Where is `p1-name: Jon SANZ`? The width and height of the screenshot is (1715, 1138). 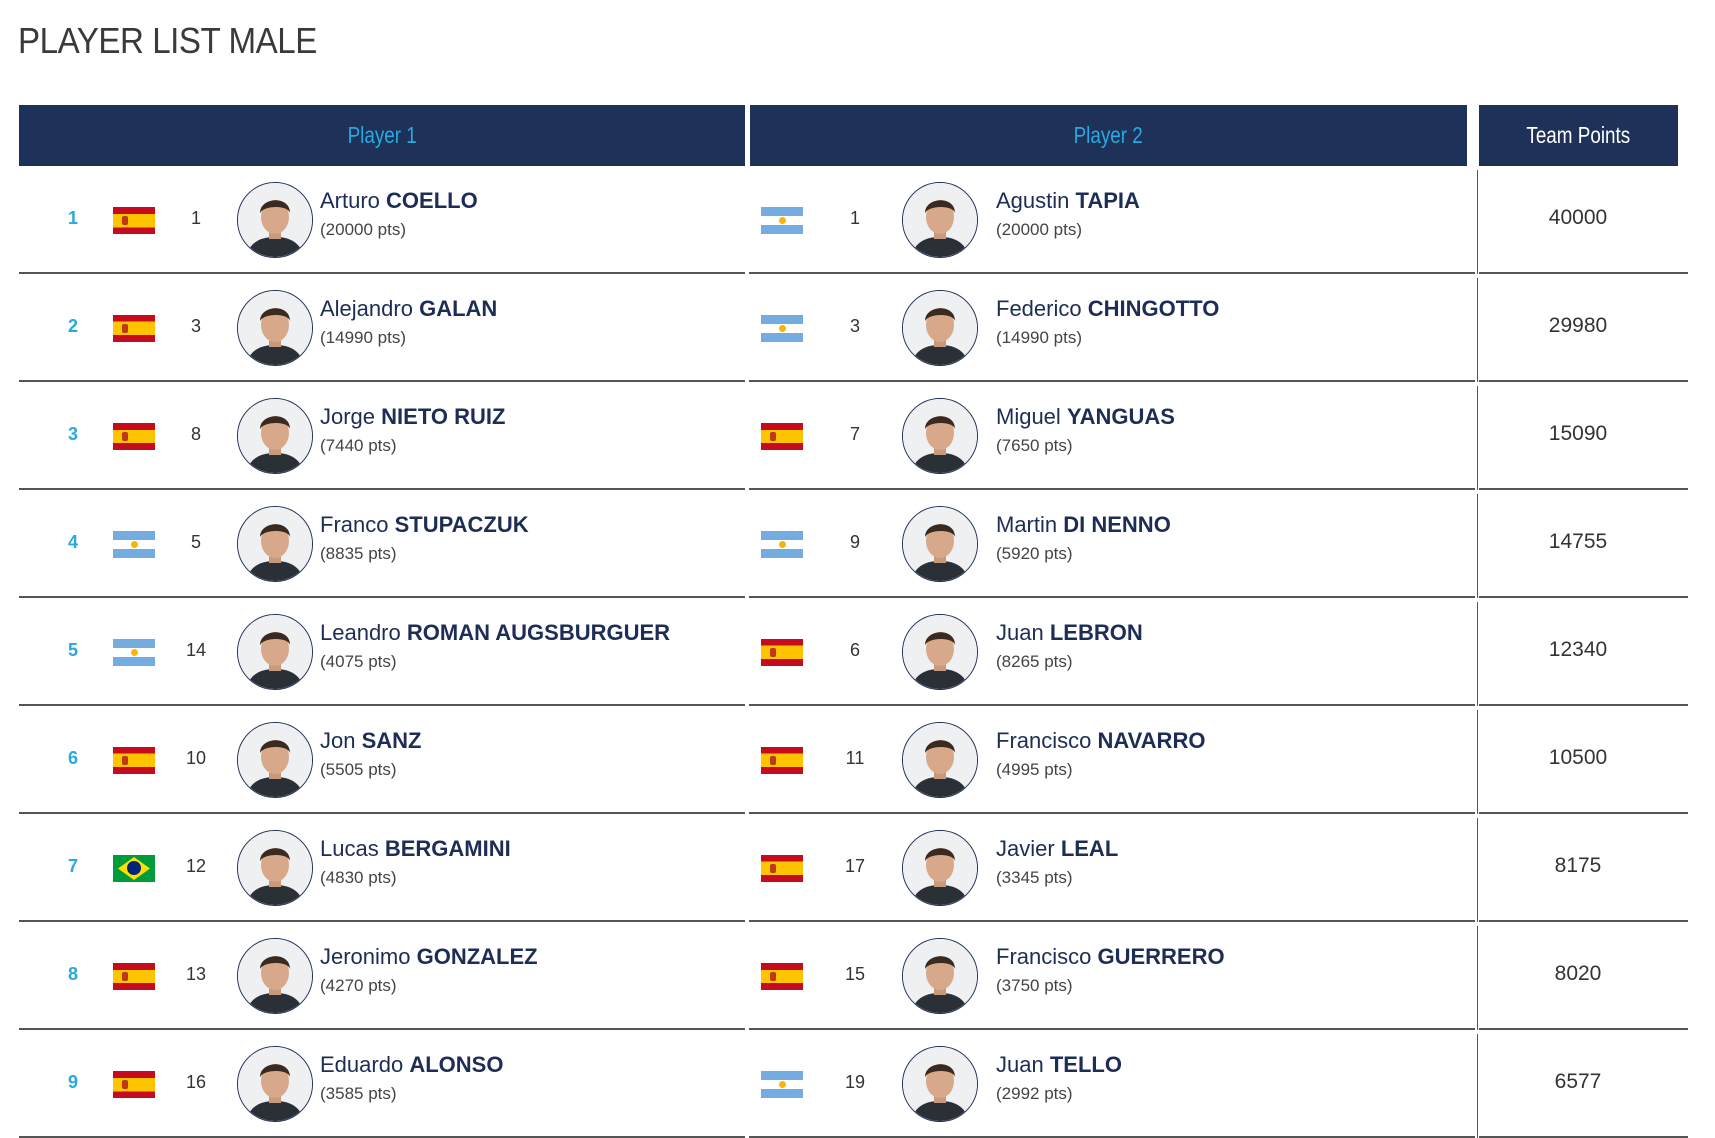
p1-name: Jon SANZ is located at coordinates (371, 741).